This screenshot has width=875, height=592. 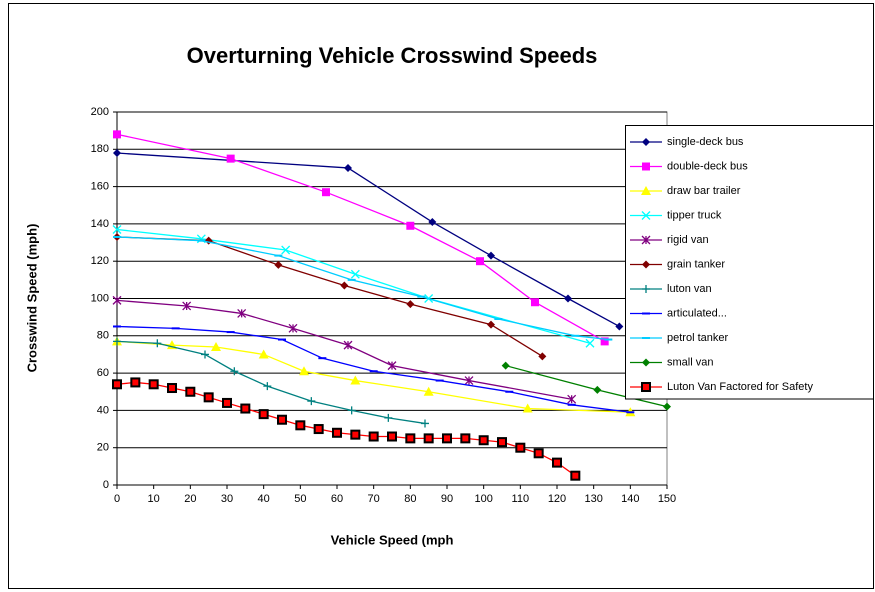 I want to click on x-tick-label: 140, so click(x=630, y=499).